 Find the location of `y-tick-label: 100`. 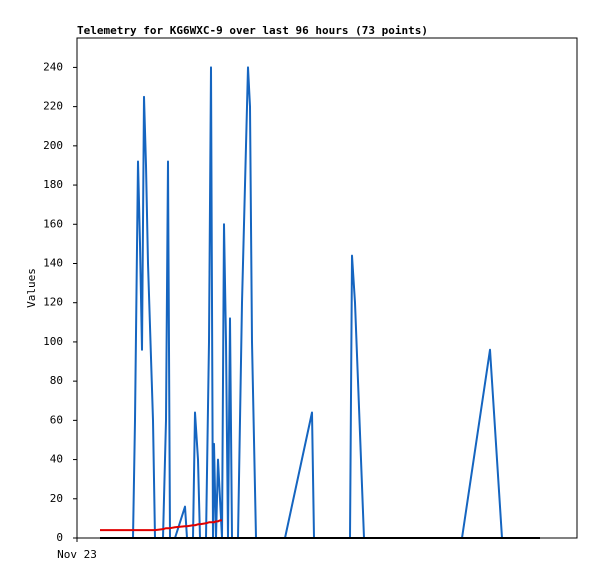

y-tick-label: 100 is located at coordinates (53, 341).